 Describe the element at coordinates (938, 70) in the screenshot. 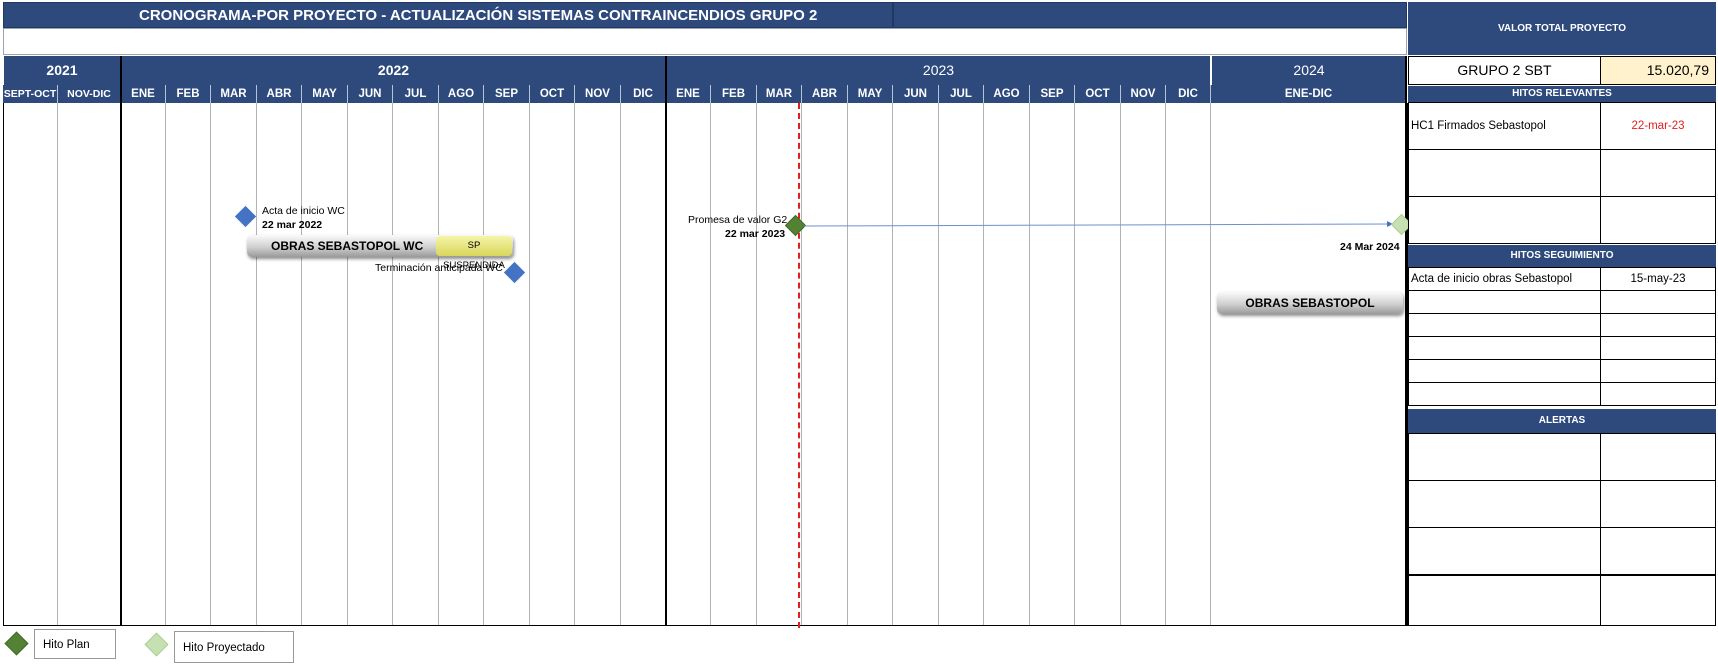

I see `year-2023: 2023` at that location.